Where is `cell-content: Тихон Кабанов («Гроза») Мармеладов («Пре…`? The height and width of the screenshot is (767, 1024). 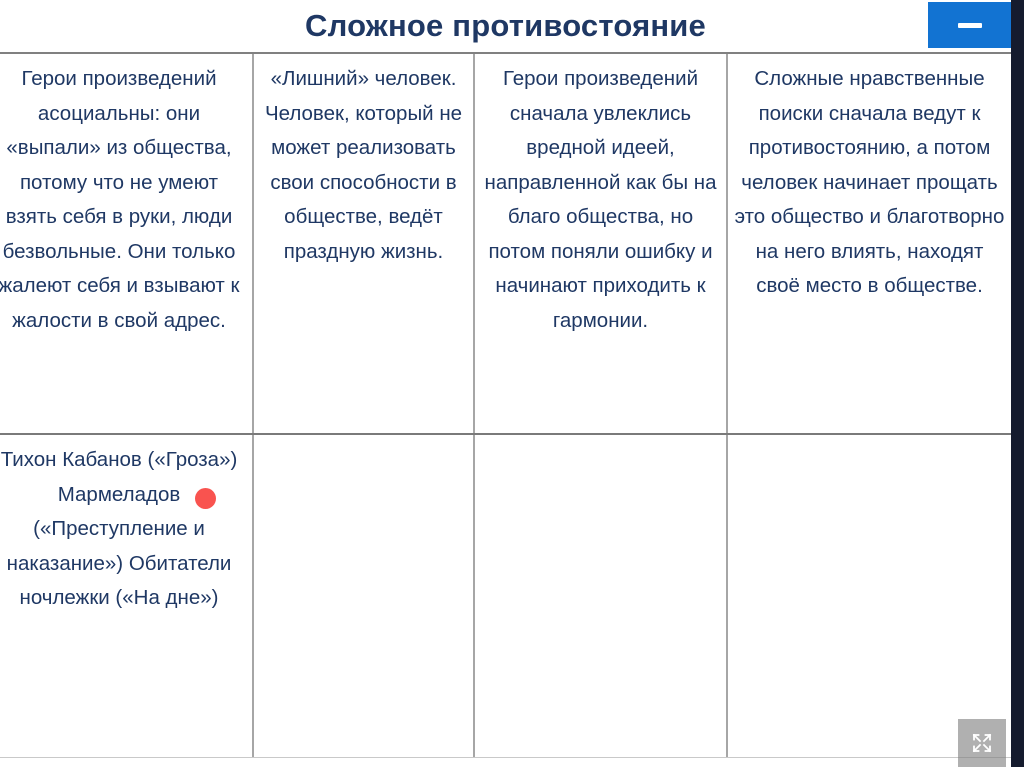 cell-content: Тихон Кабанов («Гроза») Мармеладов («Пре… is located at coordinates (123, 529).